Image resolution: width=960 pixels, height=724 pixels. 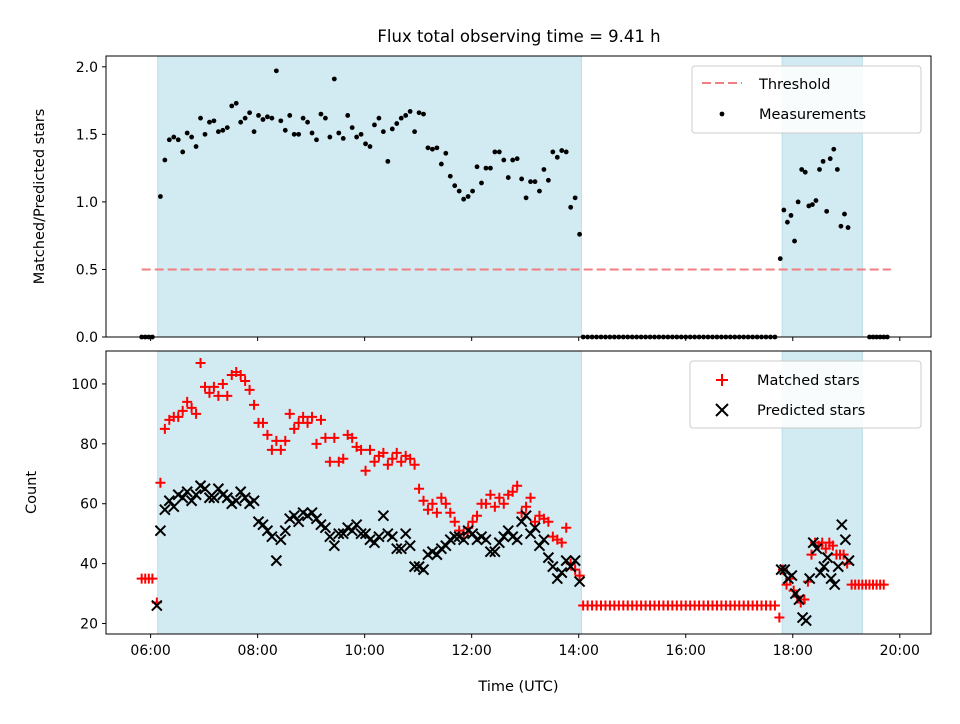 I want to click on measurements-legend-label: Measurements, so click(x=812, y=115).